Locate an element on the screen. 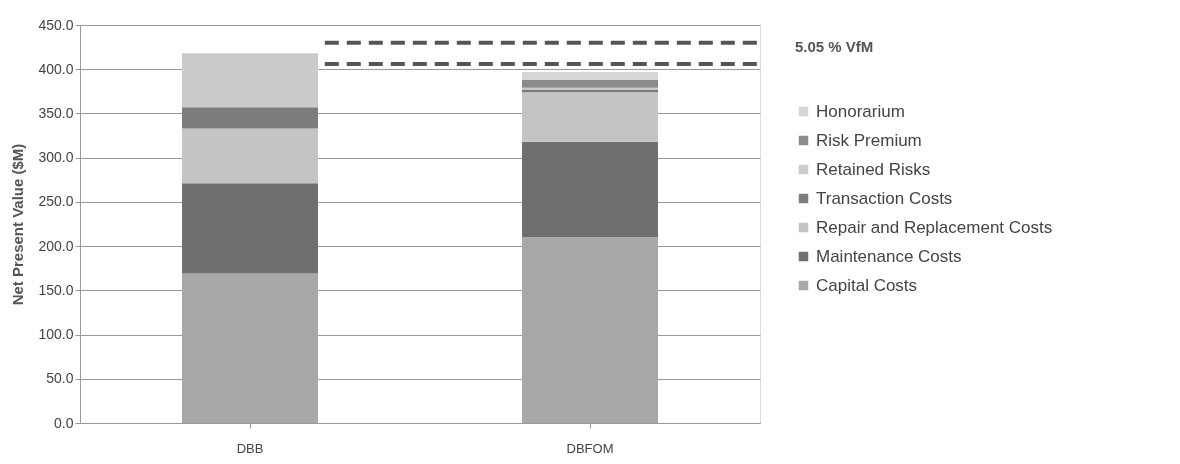 Image resolution: width=1180 pixels, height=464 pixels. y-tick-label: 50.0 is located at coordinates (60, 378).